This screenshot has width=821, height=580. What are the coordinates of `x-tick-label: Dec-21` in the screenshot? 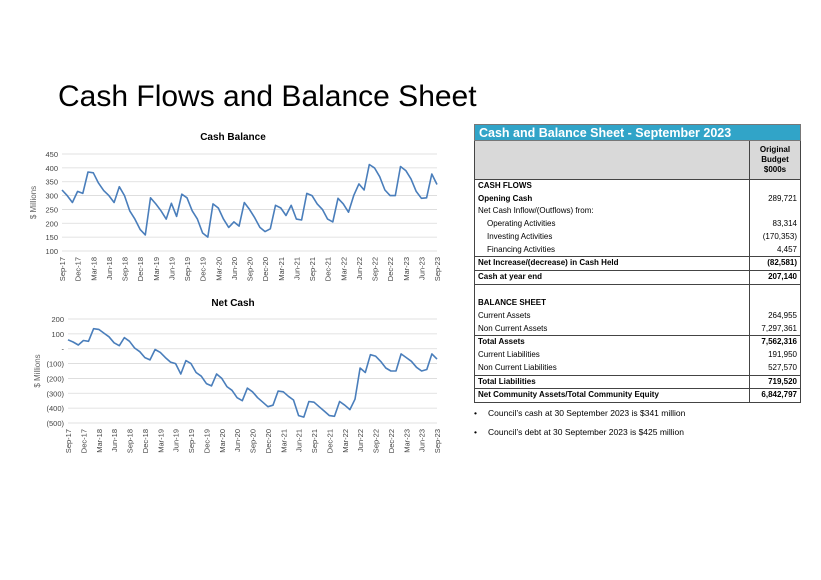 It's located at (328, 269).